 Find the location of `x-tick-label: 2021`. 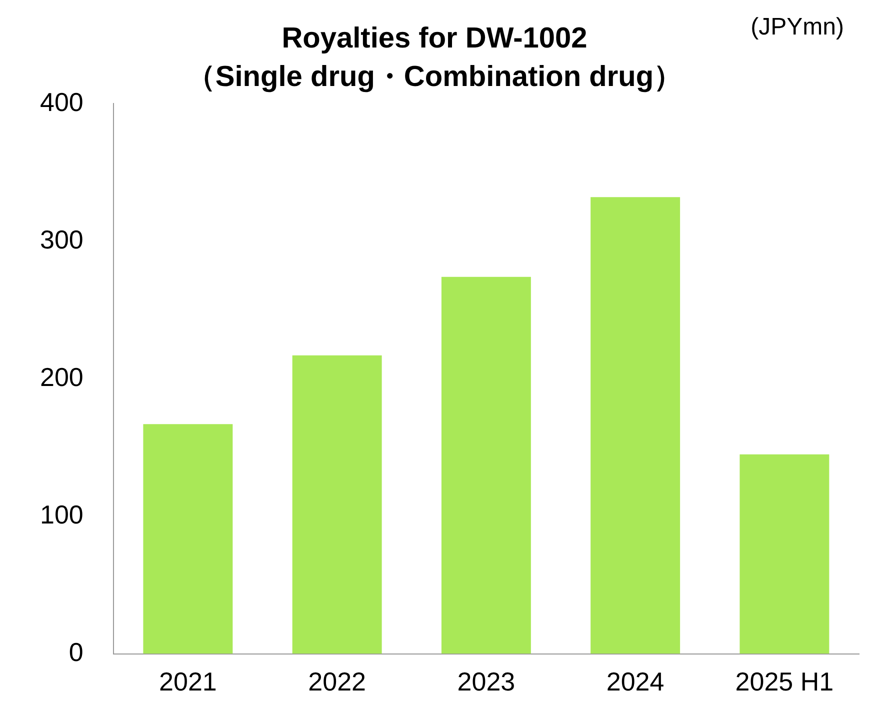

x-tick-label: 2021 is located at coordinates (188, 681).